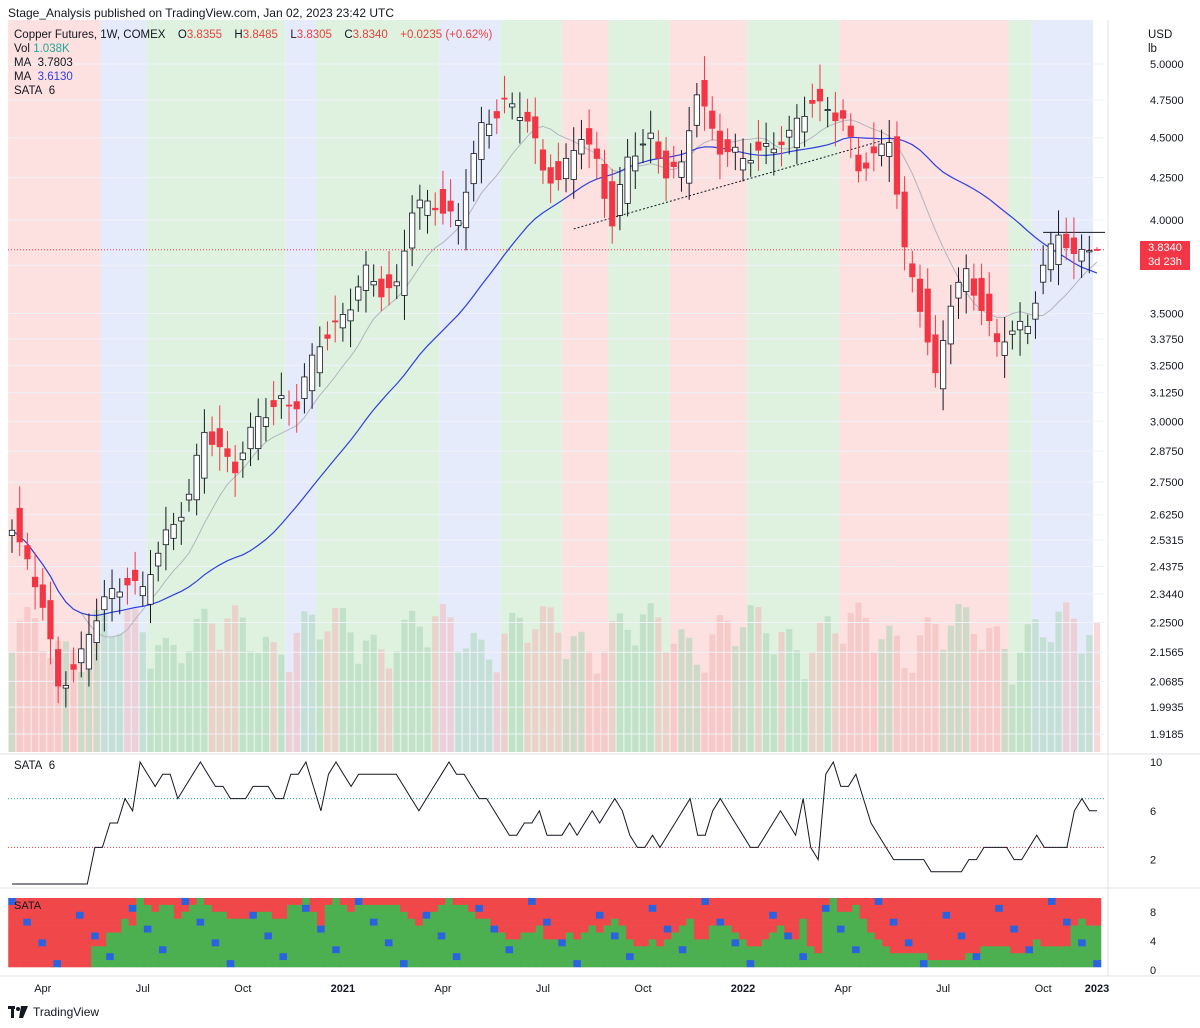 This screenshot has height=1028, width=1200. Describe the element at coordinates (18, 1012) in the screenshot. I see `tradingview-logo-icon` at that location.